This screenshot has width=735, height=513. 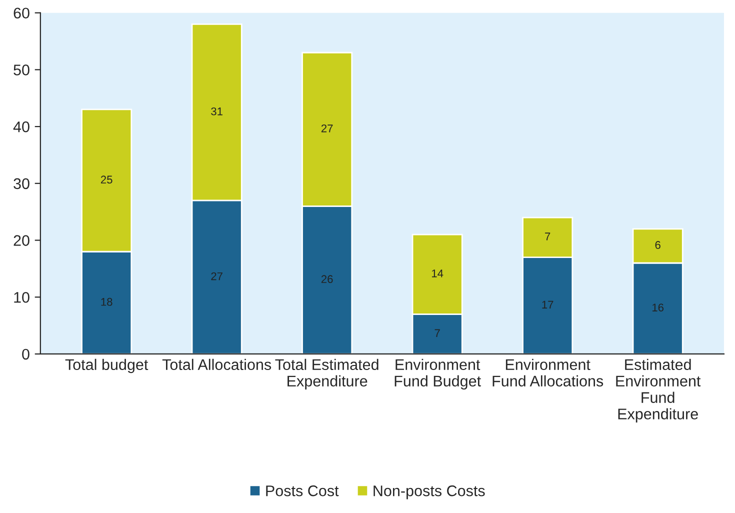 What do you see at coordinates (429, 492) in the screenshot?
I see `legend-label: Non-posts Costs` at bounding box center [429, 492].